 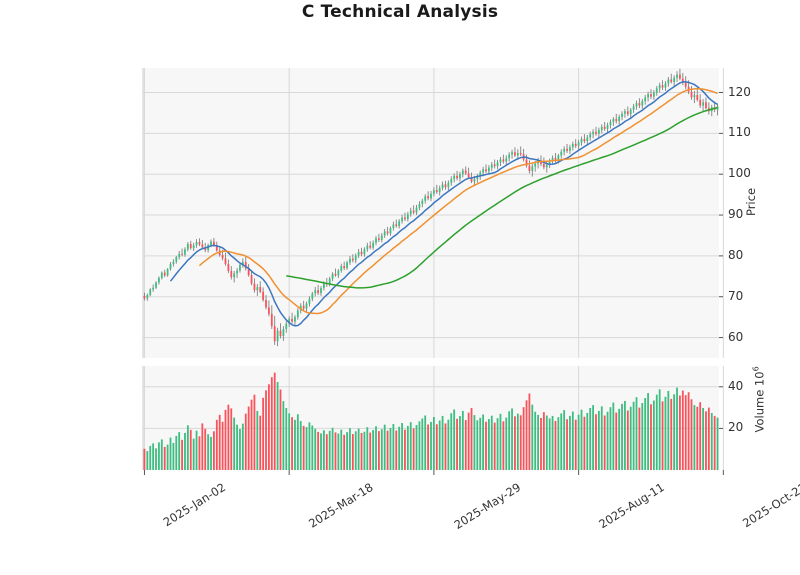 What do you see at coordinates (736, 385) in the screenshot?
I see `volume-tick-label: 40` at bounding box center [736, 385].